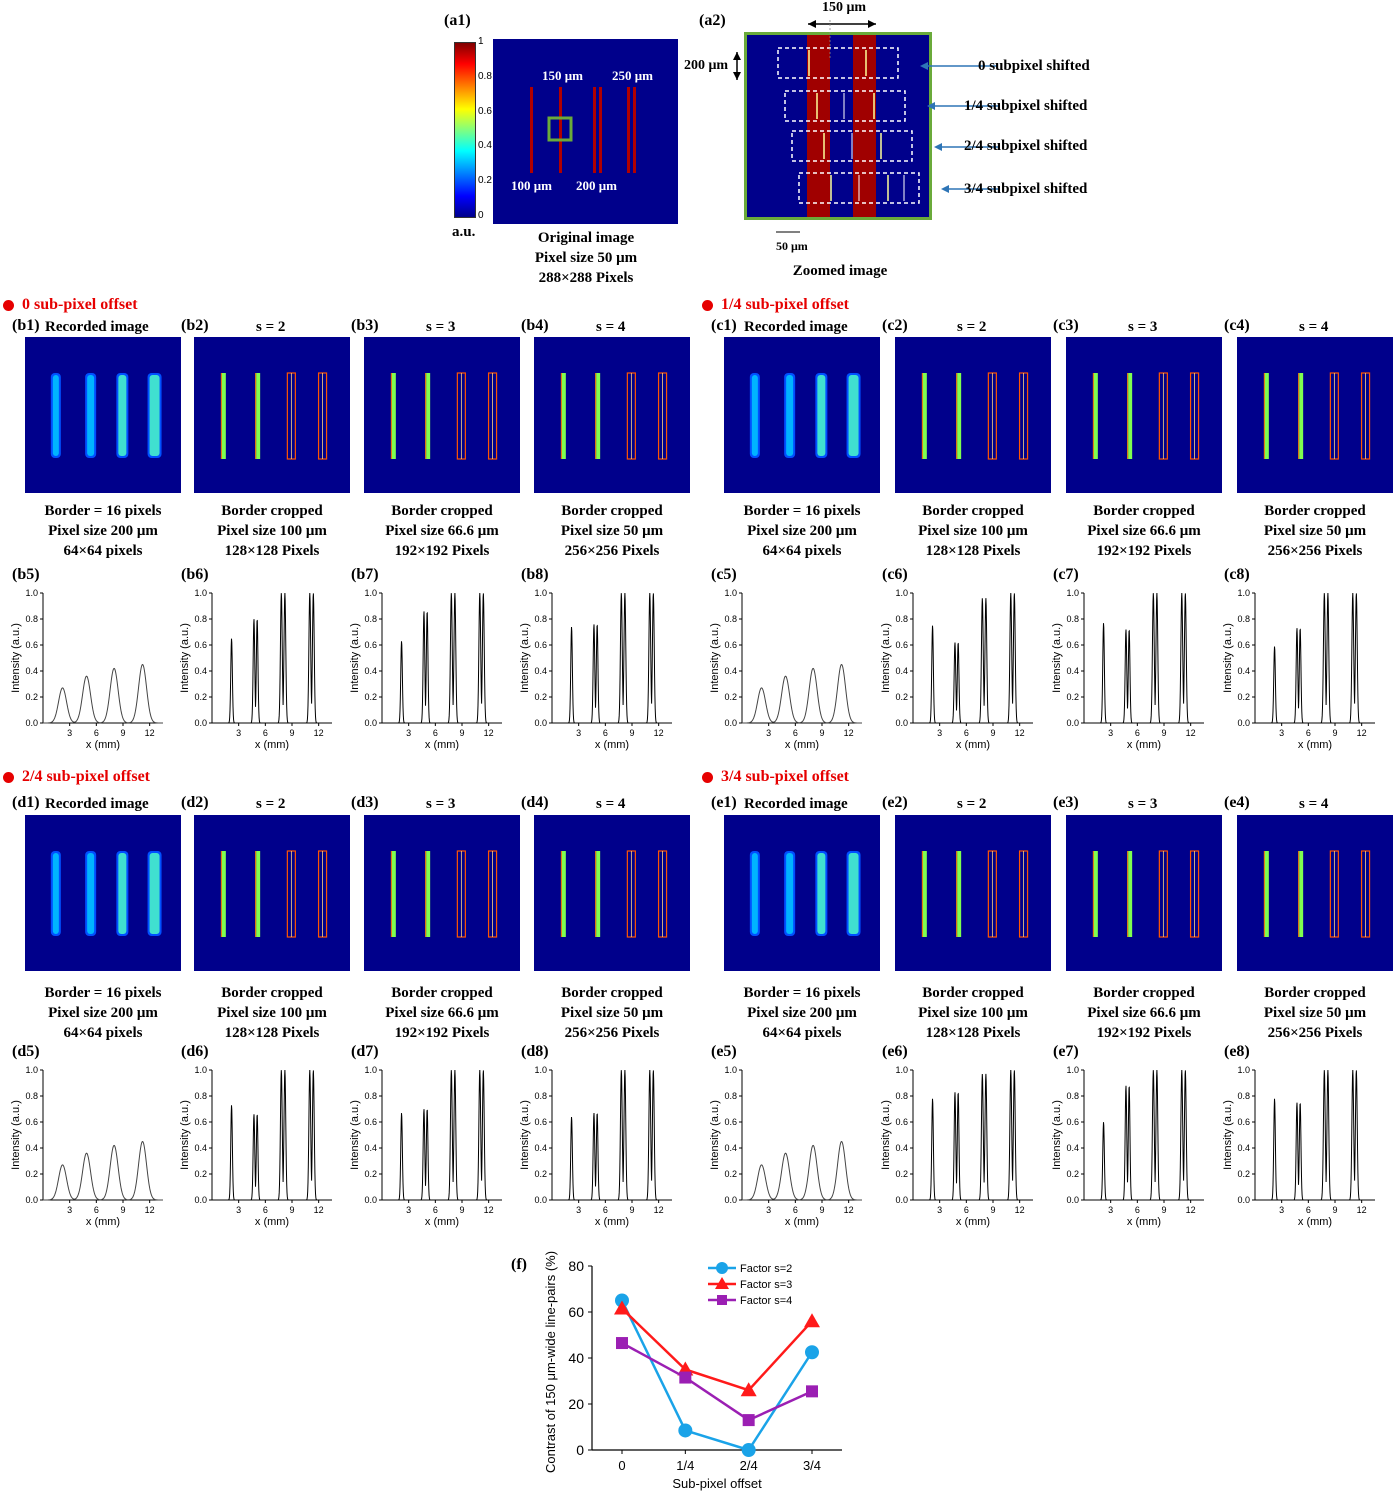  Describe the element at coordinates (185, 1135) in the screenshot. I see `y-axis-label: Intensity (a.u.)` at that location.